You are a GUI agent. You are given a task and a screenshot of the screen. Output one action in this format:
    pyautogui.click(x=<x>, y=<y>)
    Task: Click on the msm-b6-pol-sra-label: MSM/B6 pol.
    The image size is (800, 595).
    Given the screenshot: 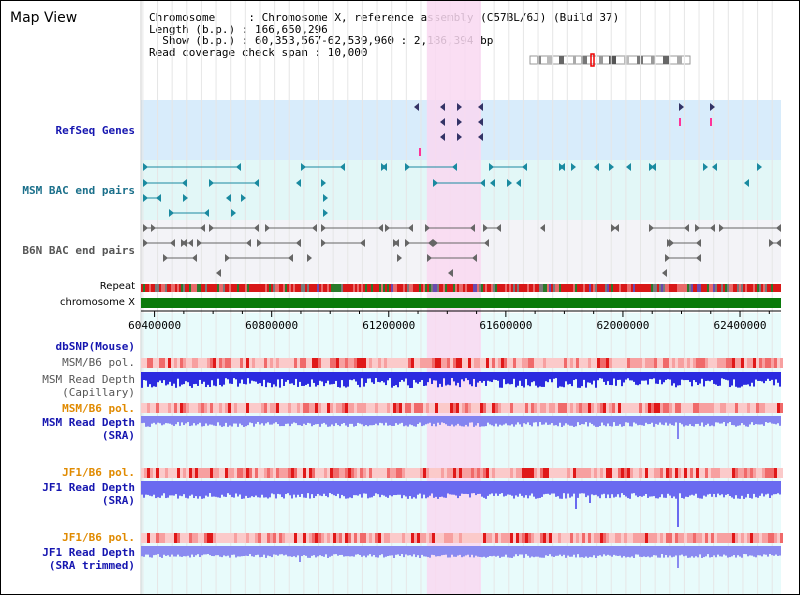 What is the action you would take?
    pyautogui.click(x=98, y=408)
    